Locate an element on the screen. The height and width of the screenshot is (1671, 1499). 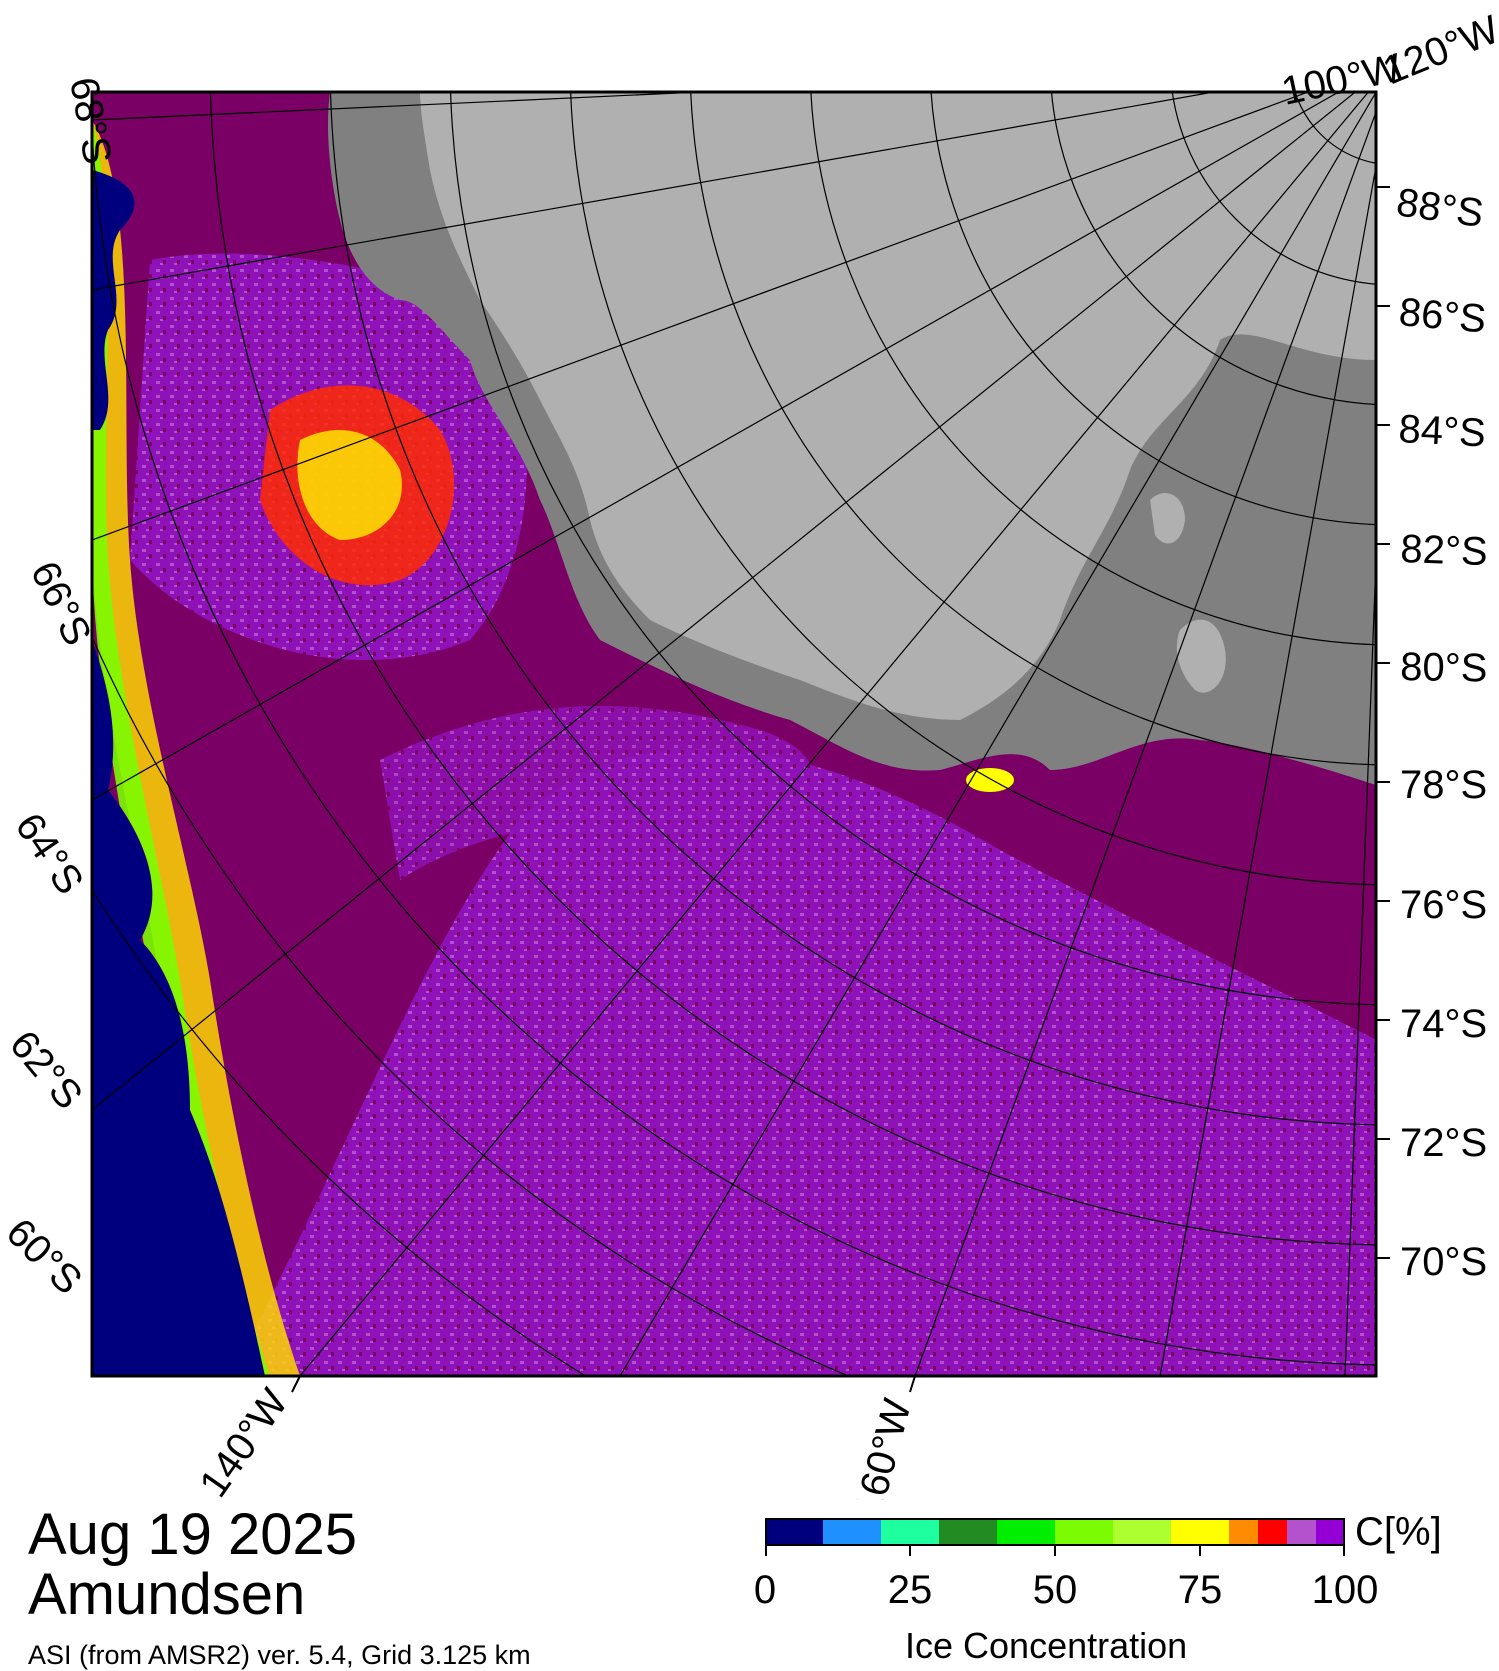
map-date: Aug 19 2025 is located at coordinates (192, 1534).